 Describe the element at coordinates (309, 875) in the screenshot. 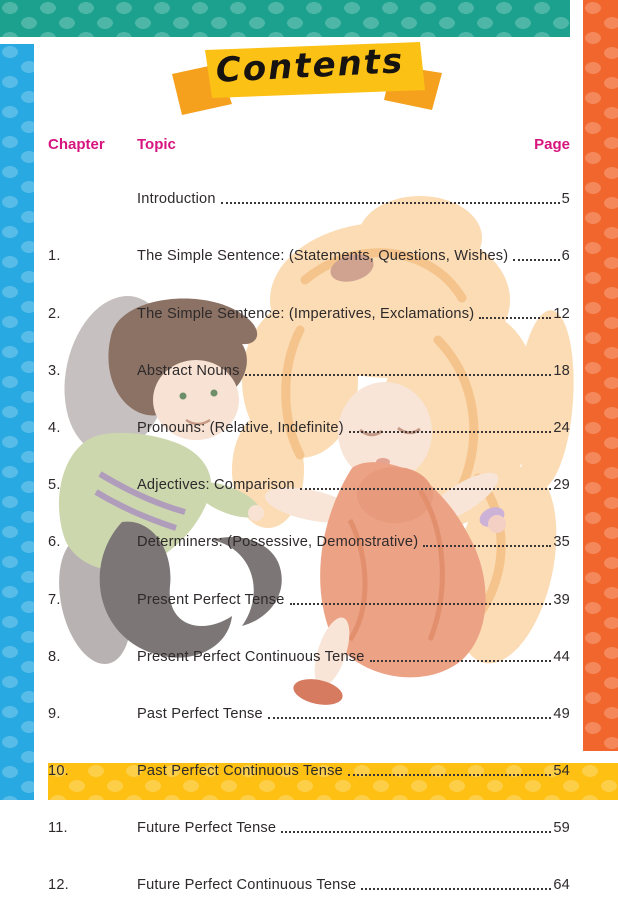

I see `toc-row: 12. Future Perfect Continuous Tense 64` at that location.